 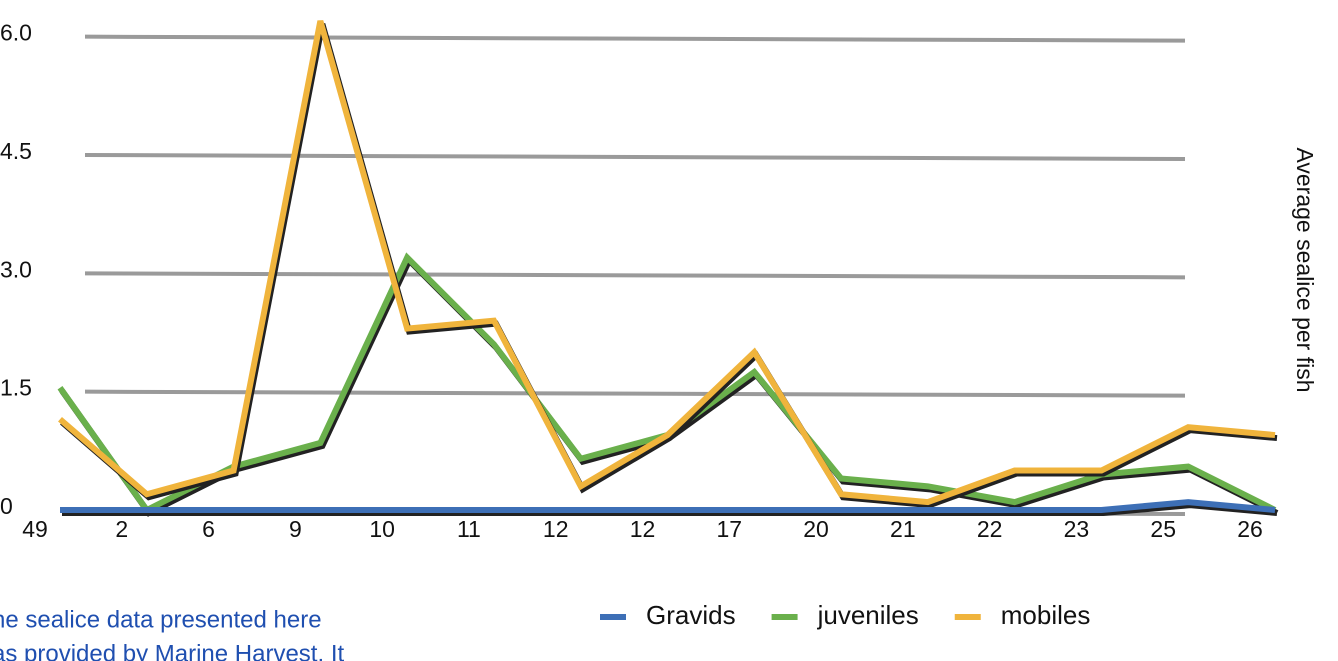 What do you see at coordinates (172, 650) in the screenshot?
I see `note-line: as provided by Marine Harvest. It` at bounding box center [172, 650].